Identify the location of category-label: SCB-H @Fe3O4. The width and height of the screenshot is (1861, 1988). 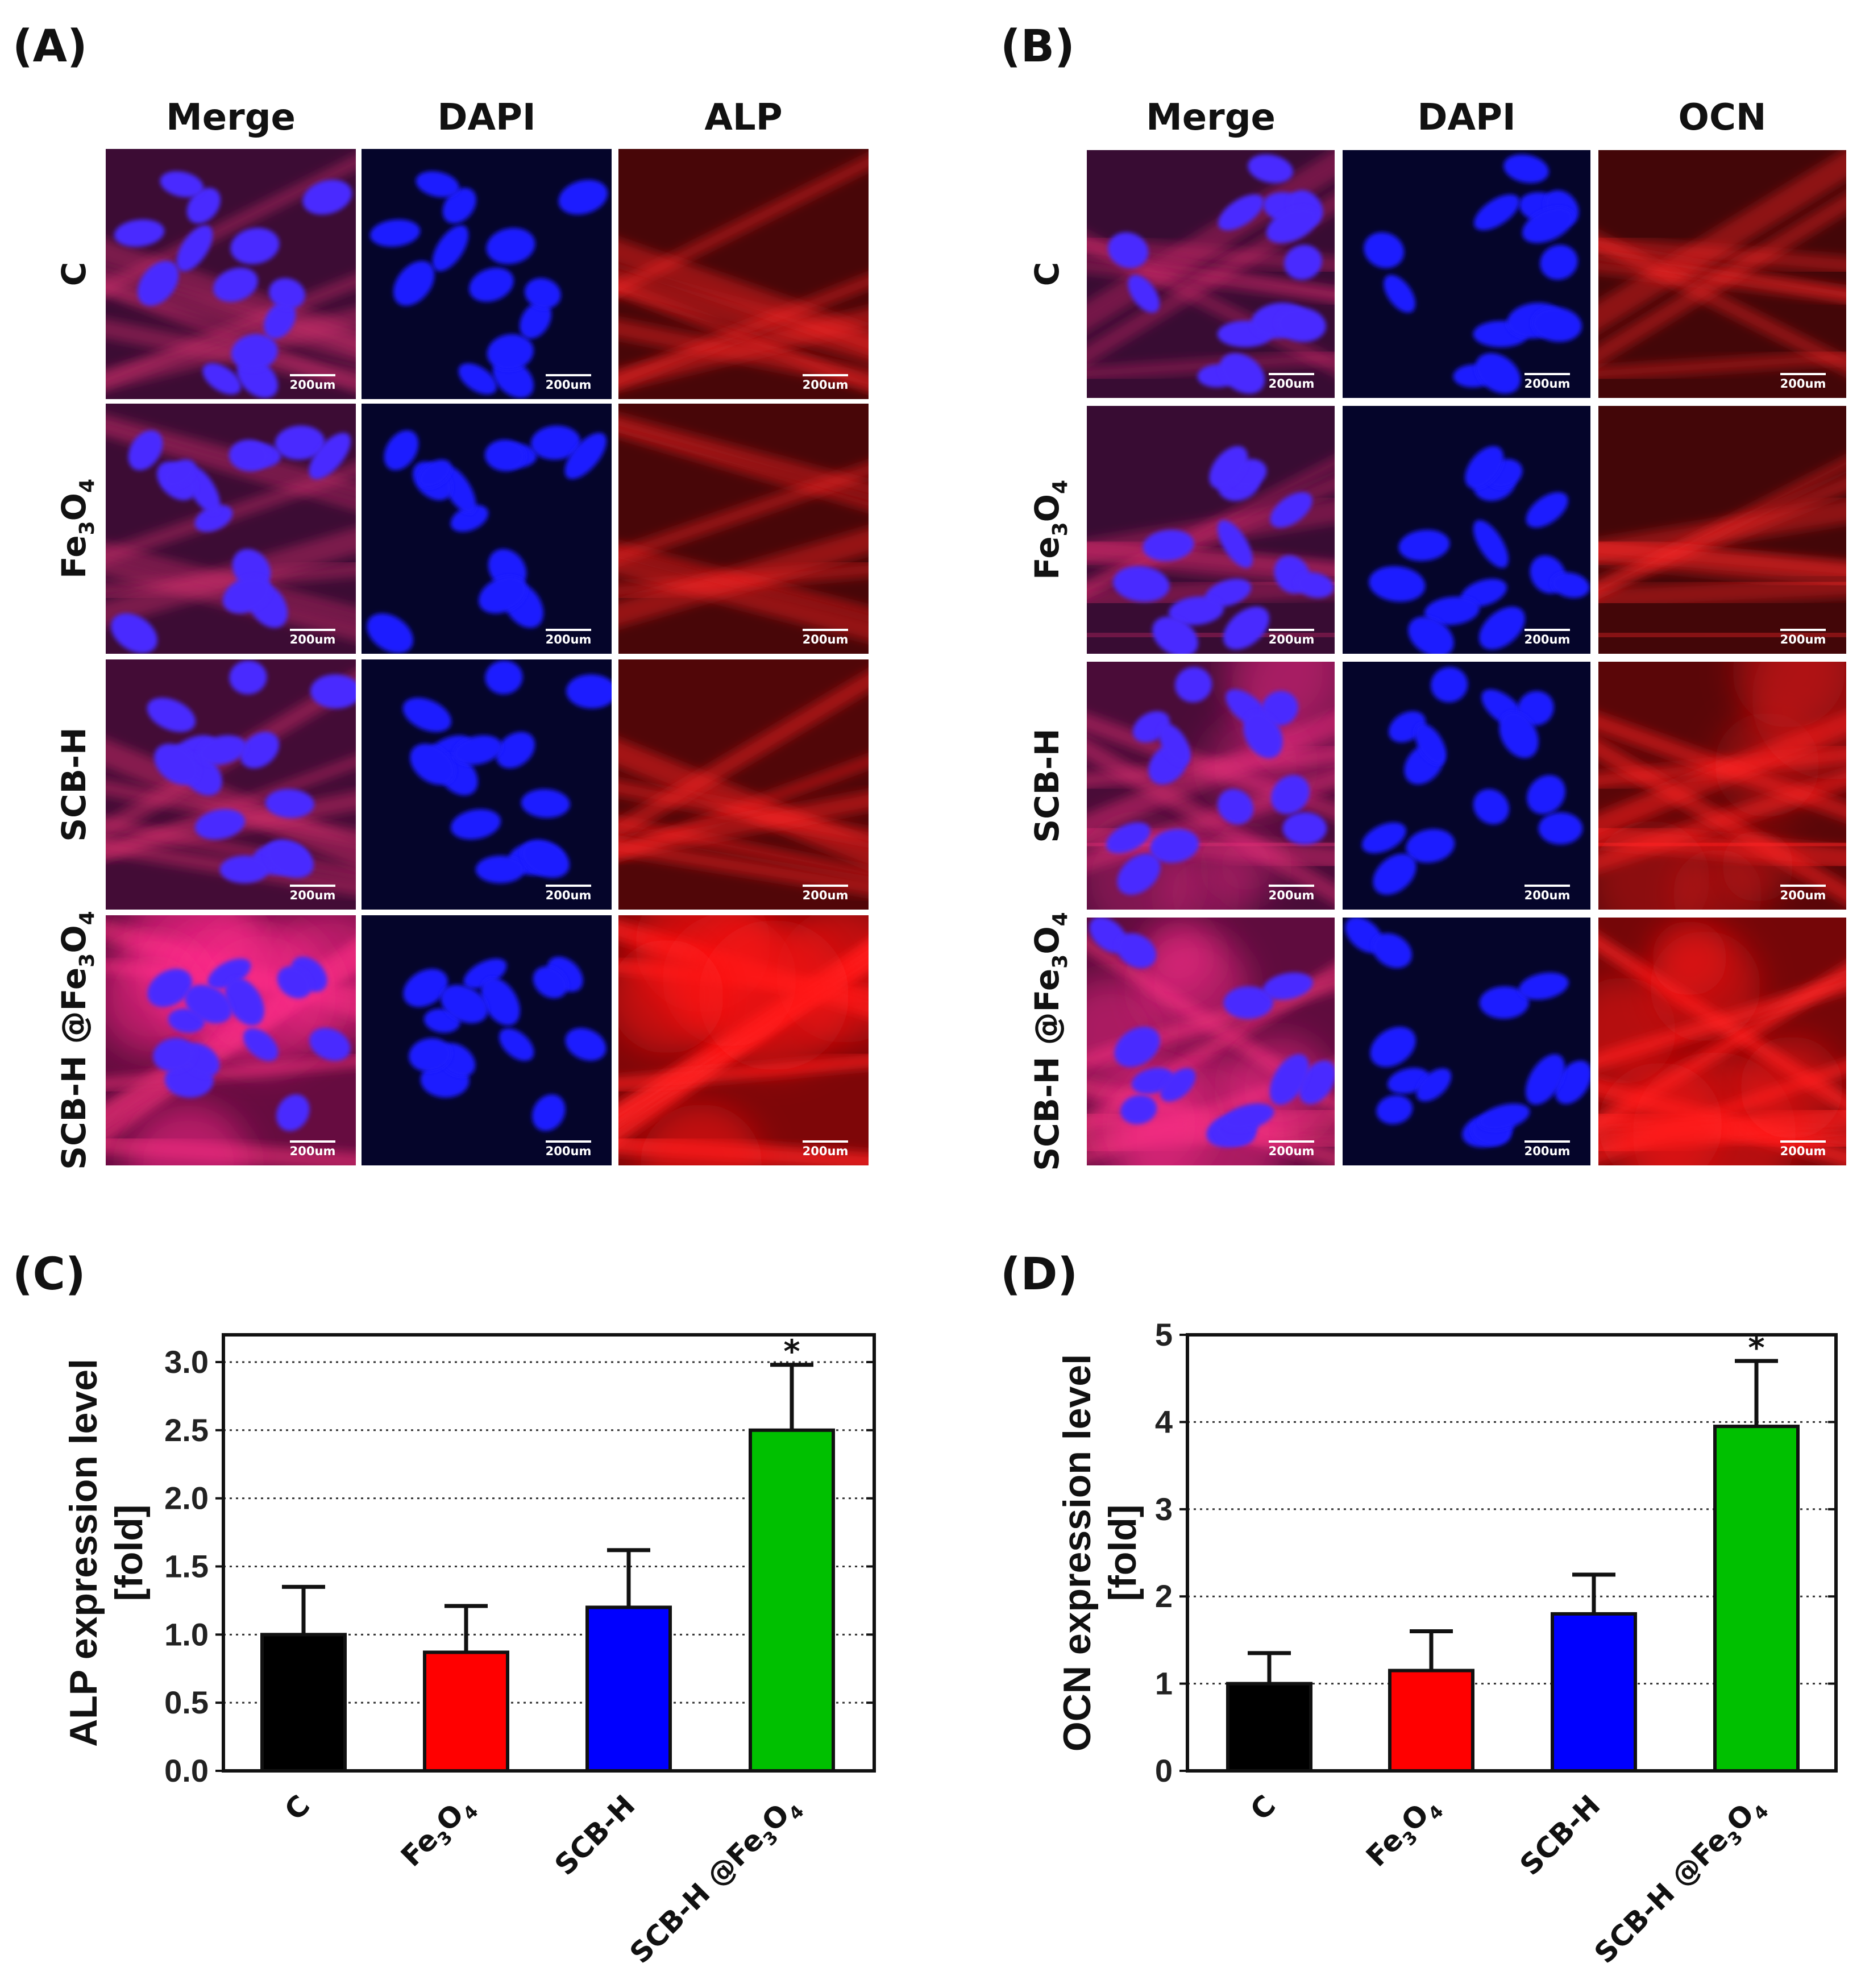
(1681, 1880).